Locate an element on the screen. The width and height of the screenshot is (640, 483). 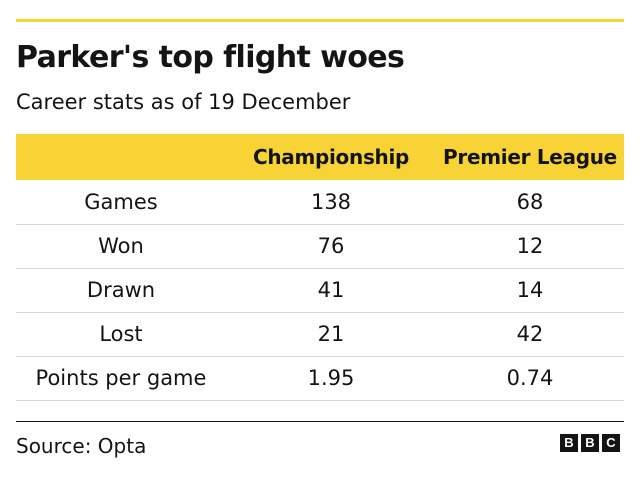
row-label-drawn: Drawn is located at coordinates (121, 290).